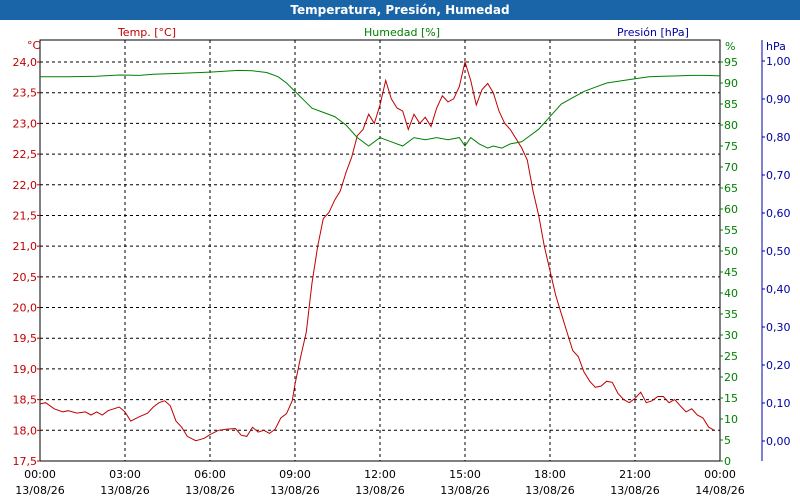 The height and width of the screenshot is (500, 800). Describe the element at coordinates (727, 440) in the screenshot. I see `hum-tick-label: 5` at that location.